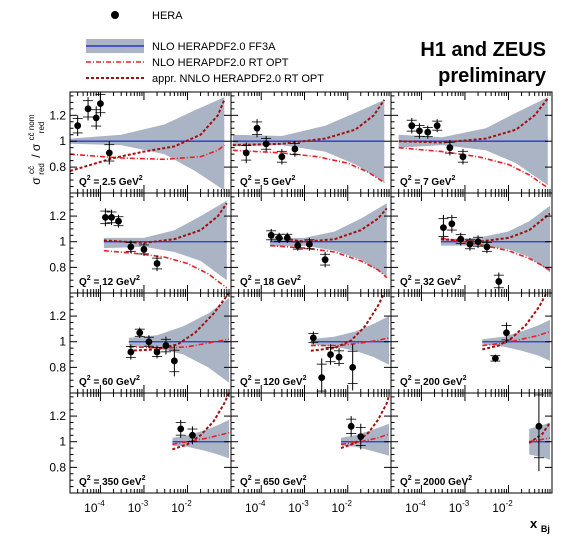  I want to click on panel-8: Q2 = 120 GeV2, so click(311, 343).